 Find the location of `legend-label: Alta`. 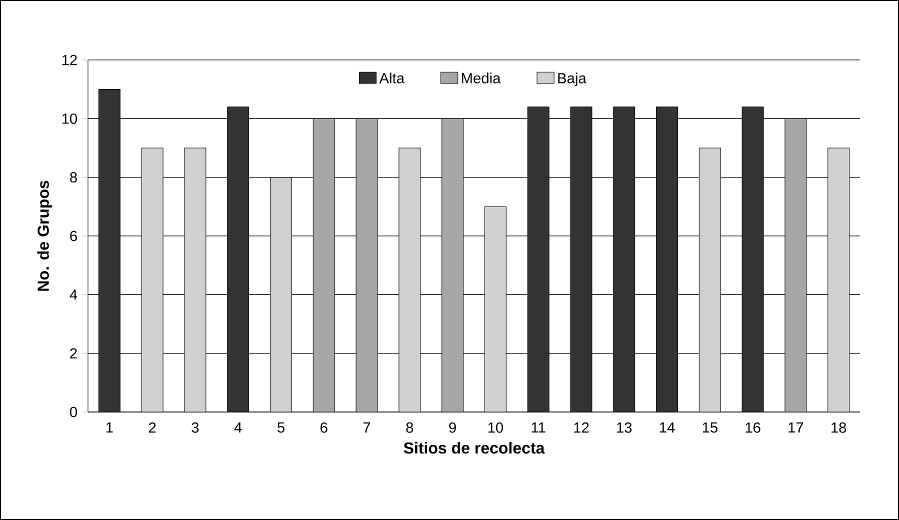

legend-label: Alta is located at coordinates (392, 78).